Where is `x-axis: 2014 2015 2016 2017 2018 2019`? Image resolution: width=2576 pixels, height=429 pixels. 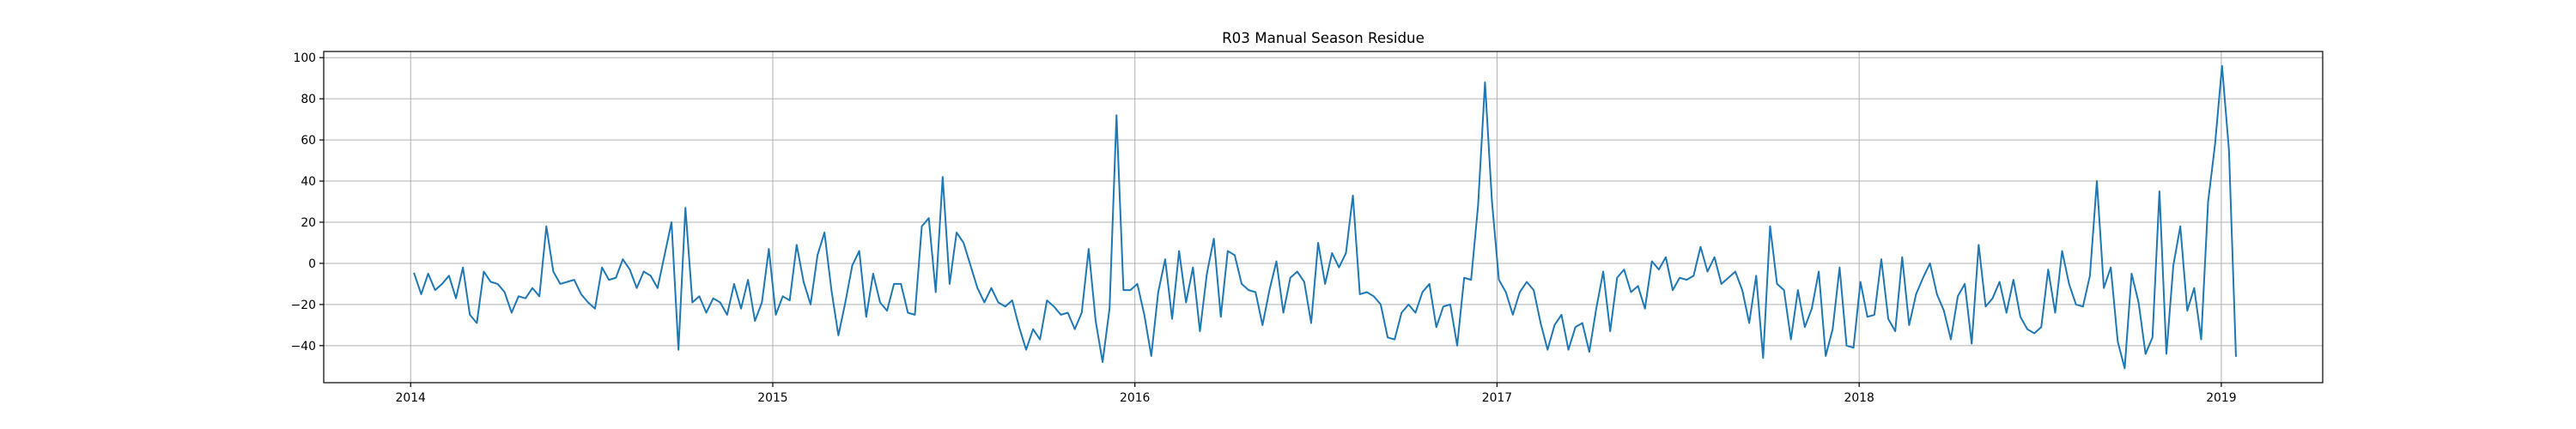 x-axis: 2014 2015 2016 2017 2018 2019 is located at coordinates (1316, 394).